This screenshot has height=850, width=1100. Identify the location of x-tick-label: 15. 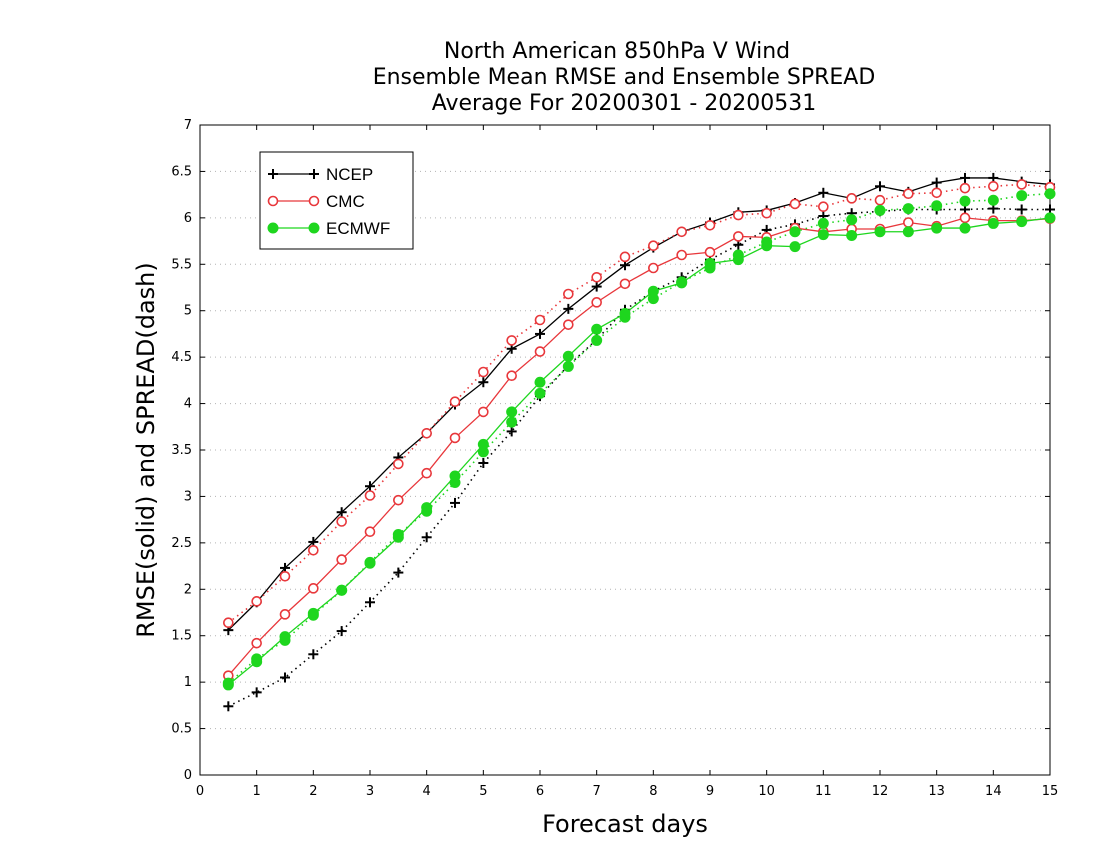
(1050, 791).